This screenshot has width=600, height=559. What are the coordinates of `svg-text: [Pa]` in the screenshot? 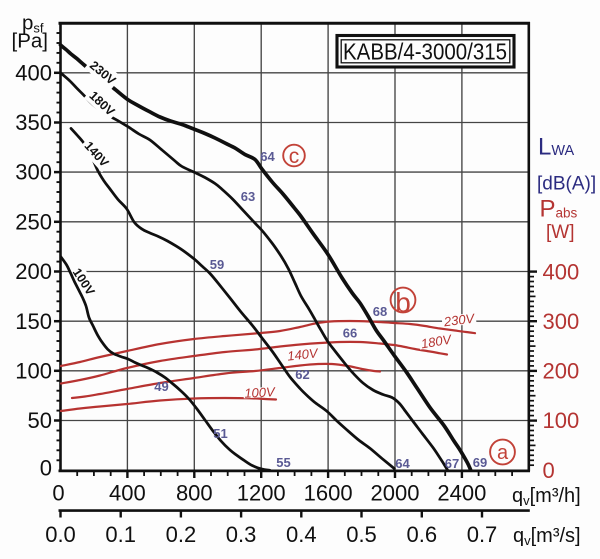 It's located at (30, 41).